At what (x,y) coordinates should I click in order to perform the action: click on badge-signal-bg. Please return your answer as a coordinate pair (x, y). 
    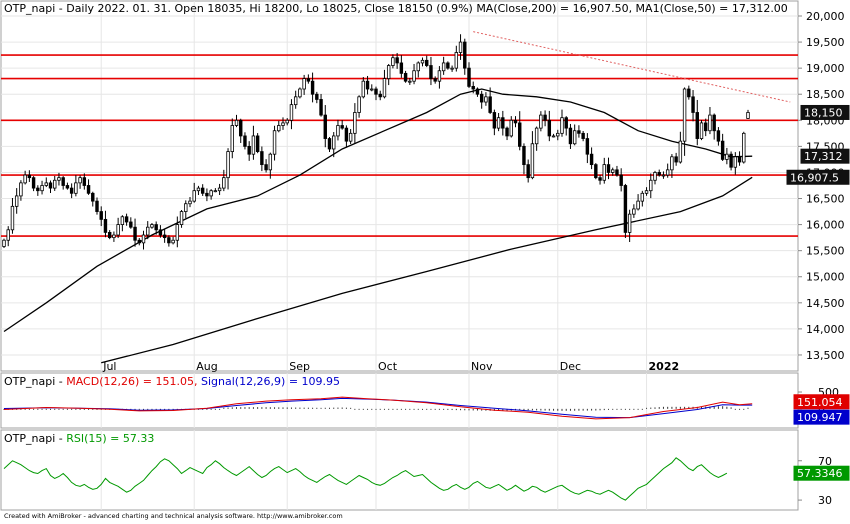
    Looking at the image, I should click on (821, 417).